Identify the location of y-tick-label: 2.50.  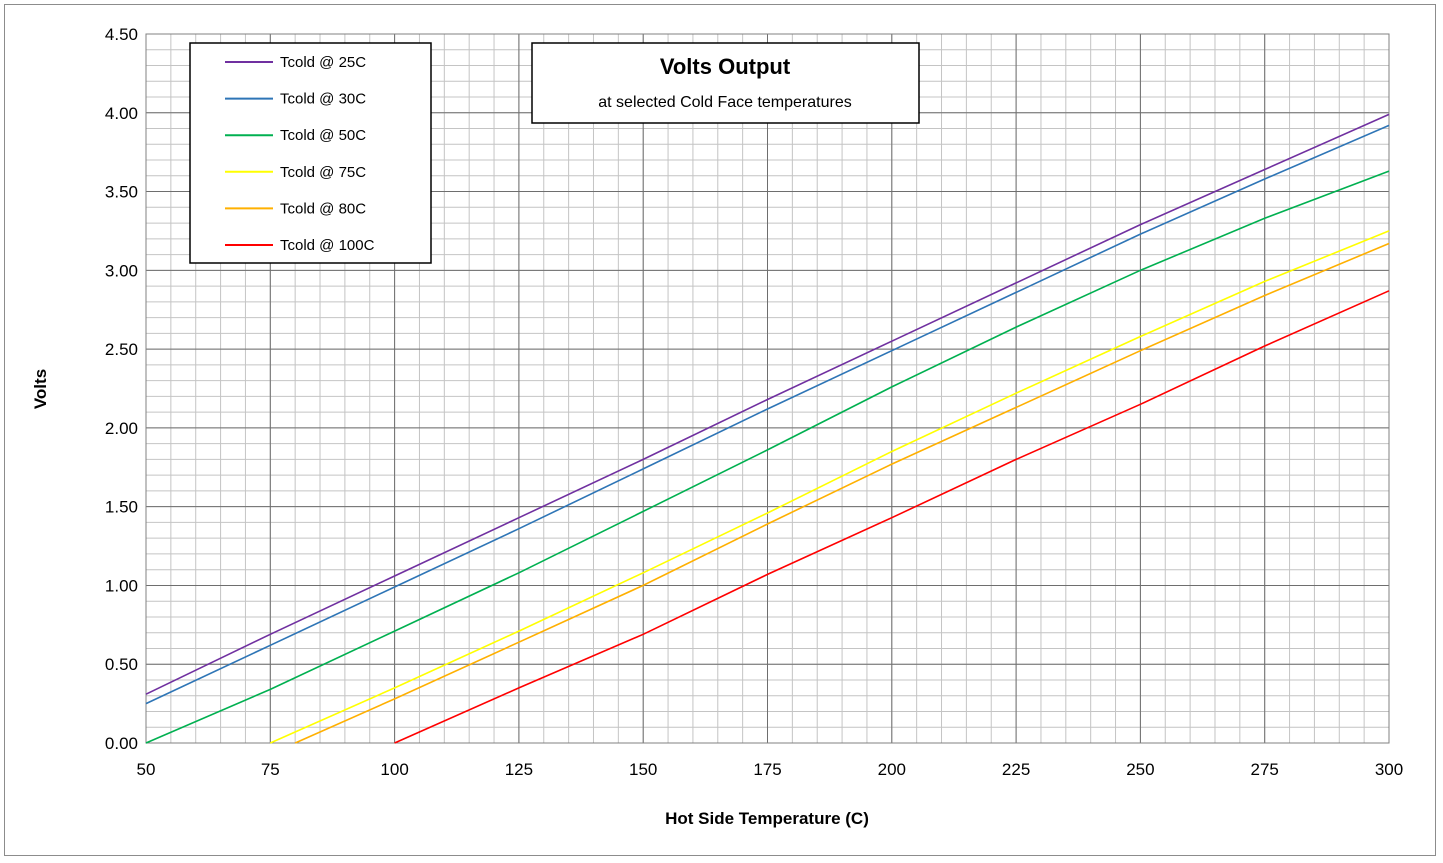
(121, 349).